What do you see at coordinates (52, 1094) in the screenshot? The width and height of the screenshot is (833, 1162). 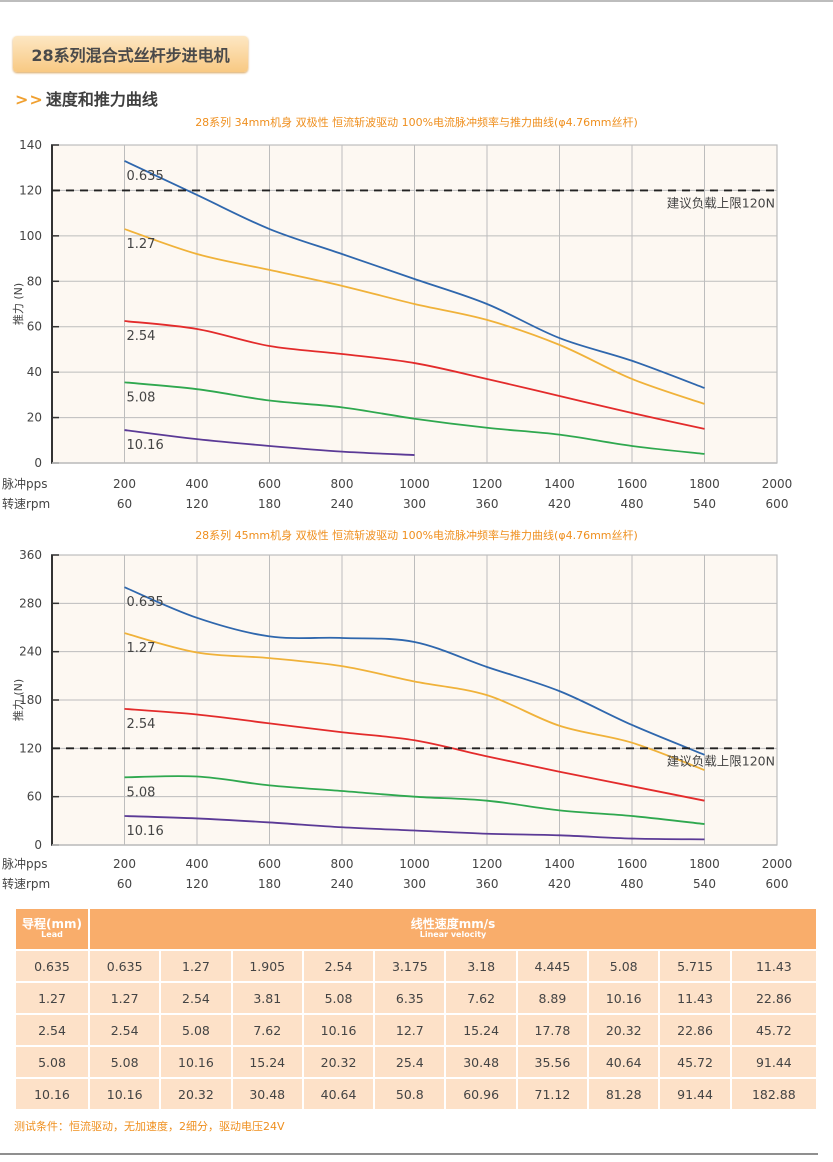 I see `lead-cell: 10.16` at bounding box center [52, 1094].